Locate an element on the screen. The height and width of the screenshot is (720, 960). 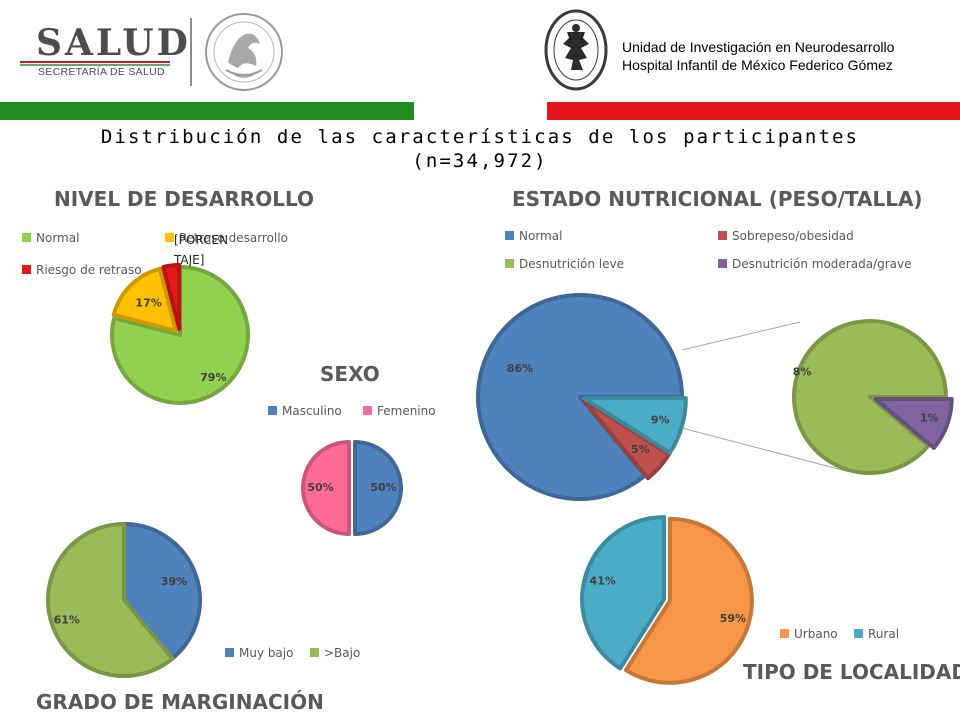
pie-slice-marginacion-bajo is located at coordinates (110, 600).